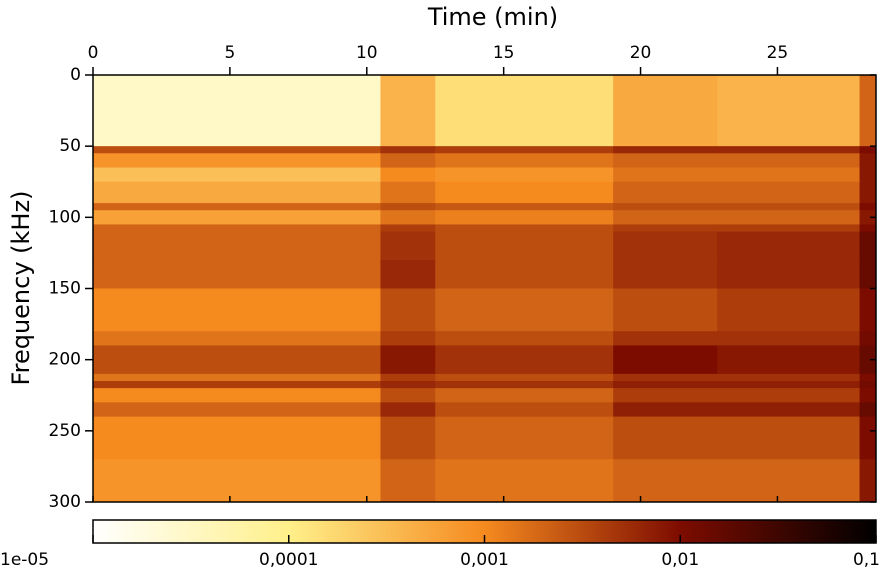 The image size is (894, 579). Describe the element at coordinates (778, 53) in the screenshot. I see `x-tick-label: 25` at that location.